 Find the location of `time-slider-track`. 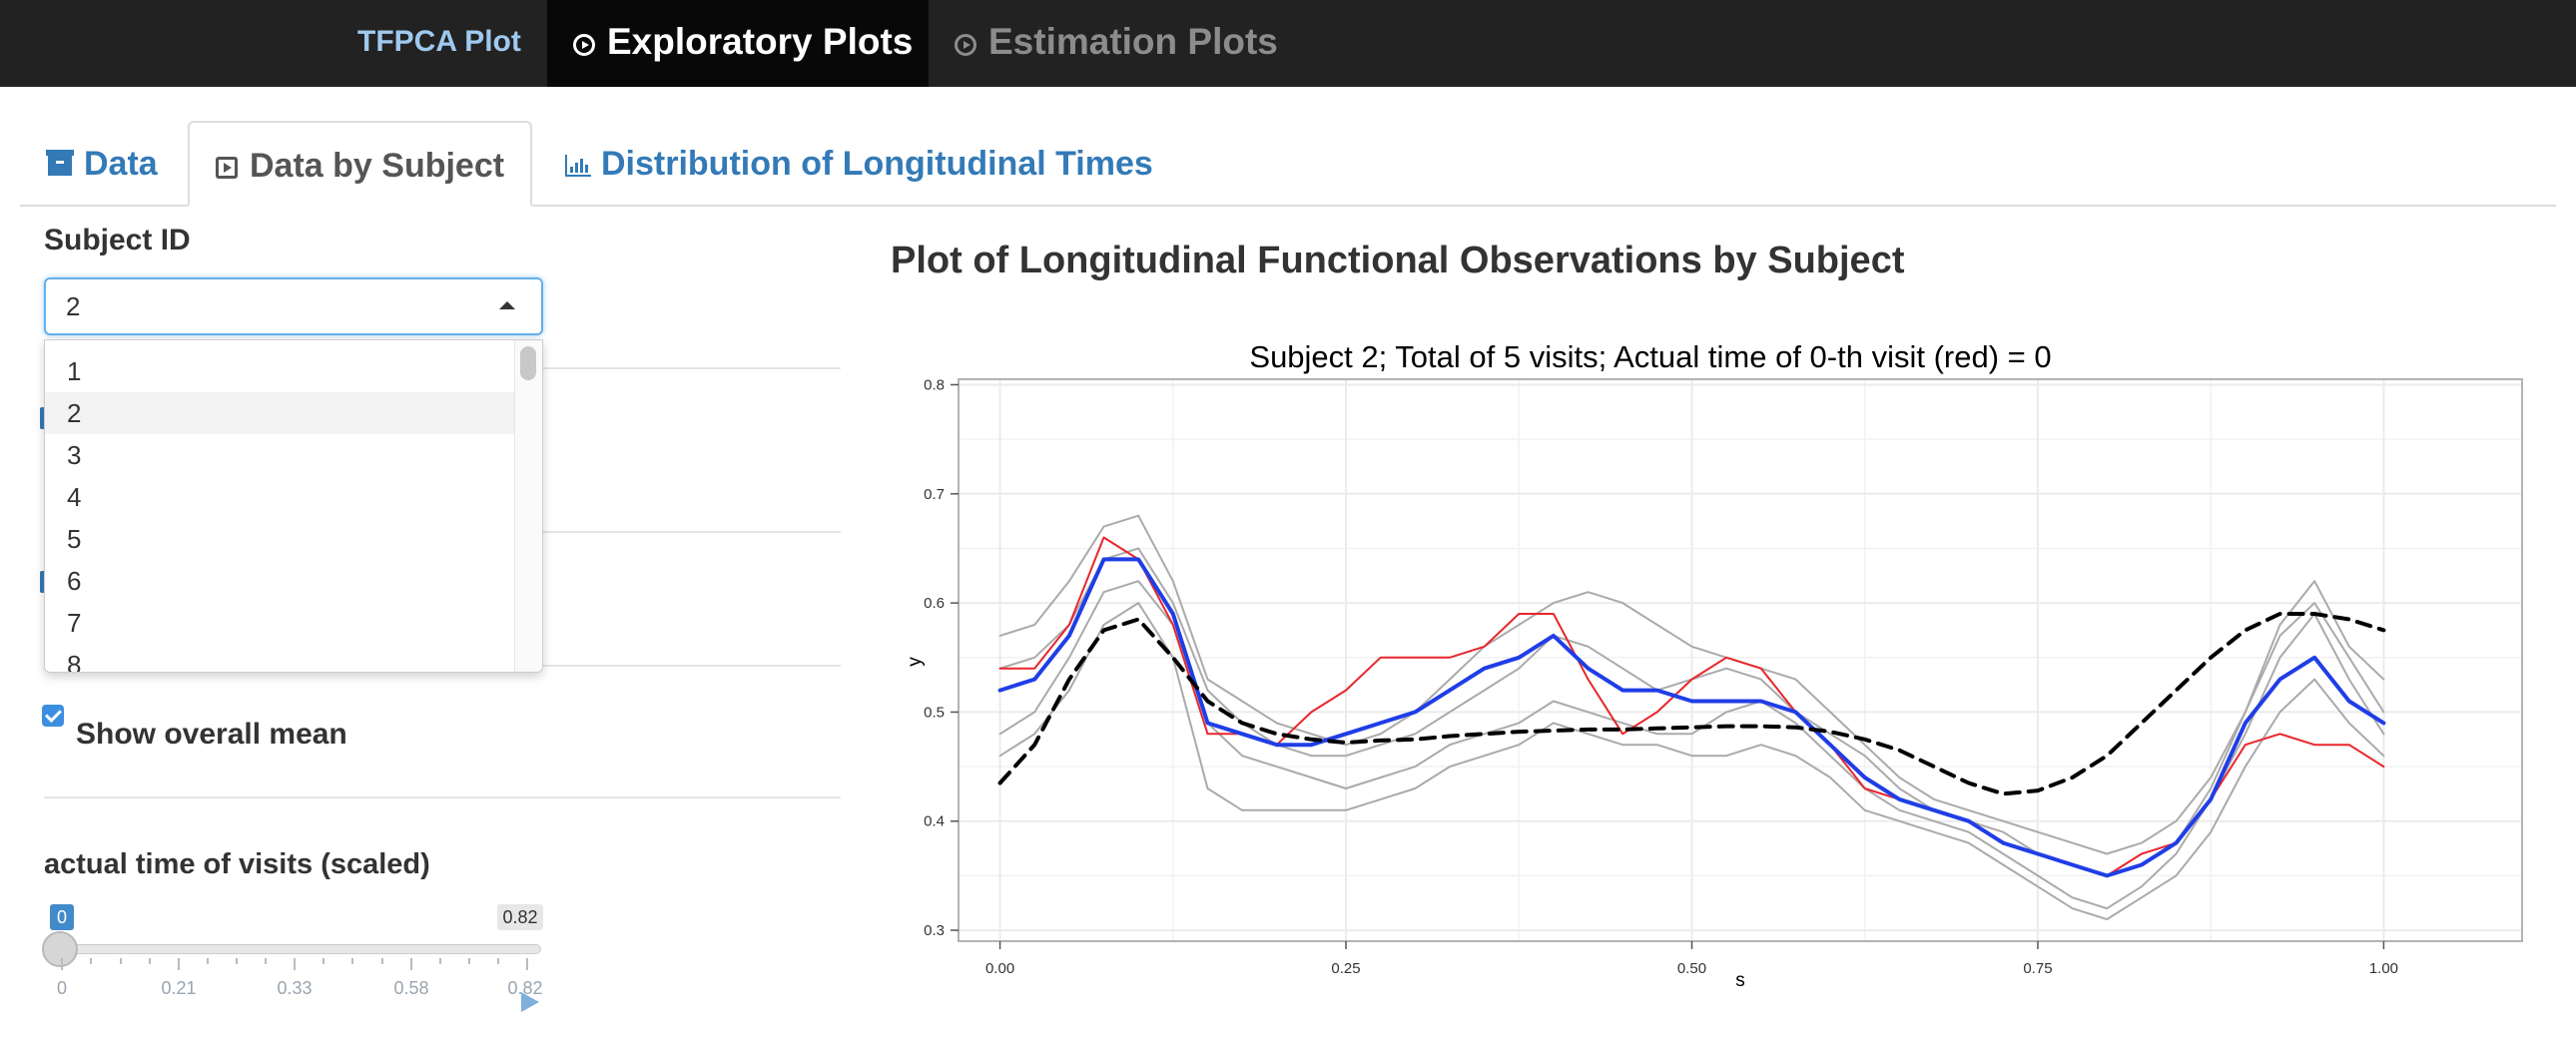

time-slider-track is located at coordinates (300, 949).